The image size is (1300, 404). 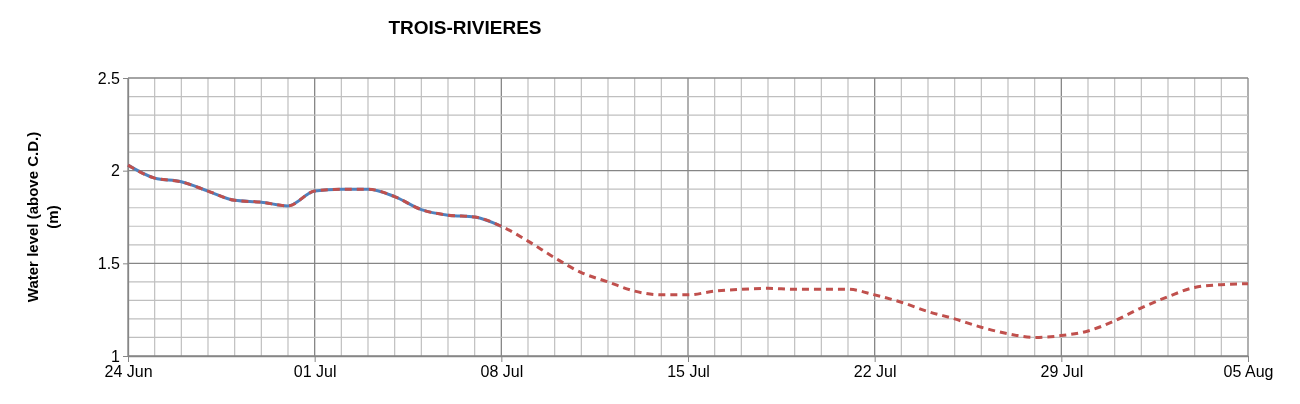 I want to click on x-tick-label: 08 Jul, so click(x=502, y=372).